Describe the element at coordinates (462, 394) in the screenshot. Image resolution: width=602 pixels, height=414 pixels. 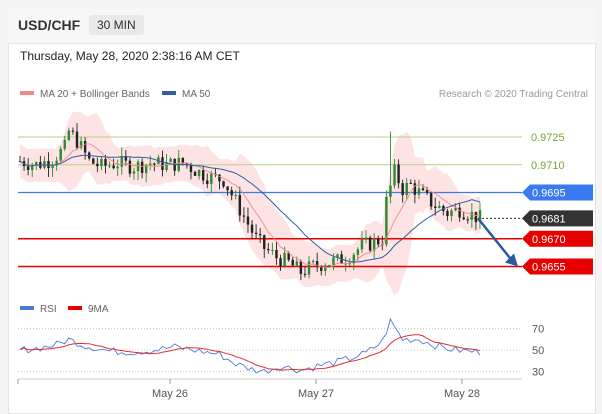
I see `x-tick-label: May 28` at that location.